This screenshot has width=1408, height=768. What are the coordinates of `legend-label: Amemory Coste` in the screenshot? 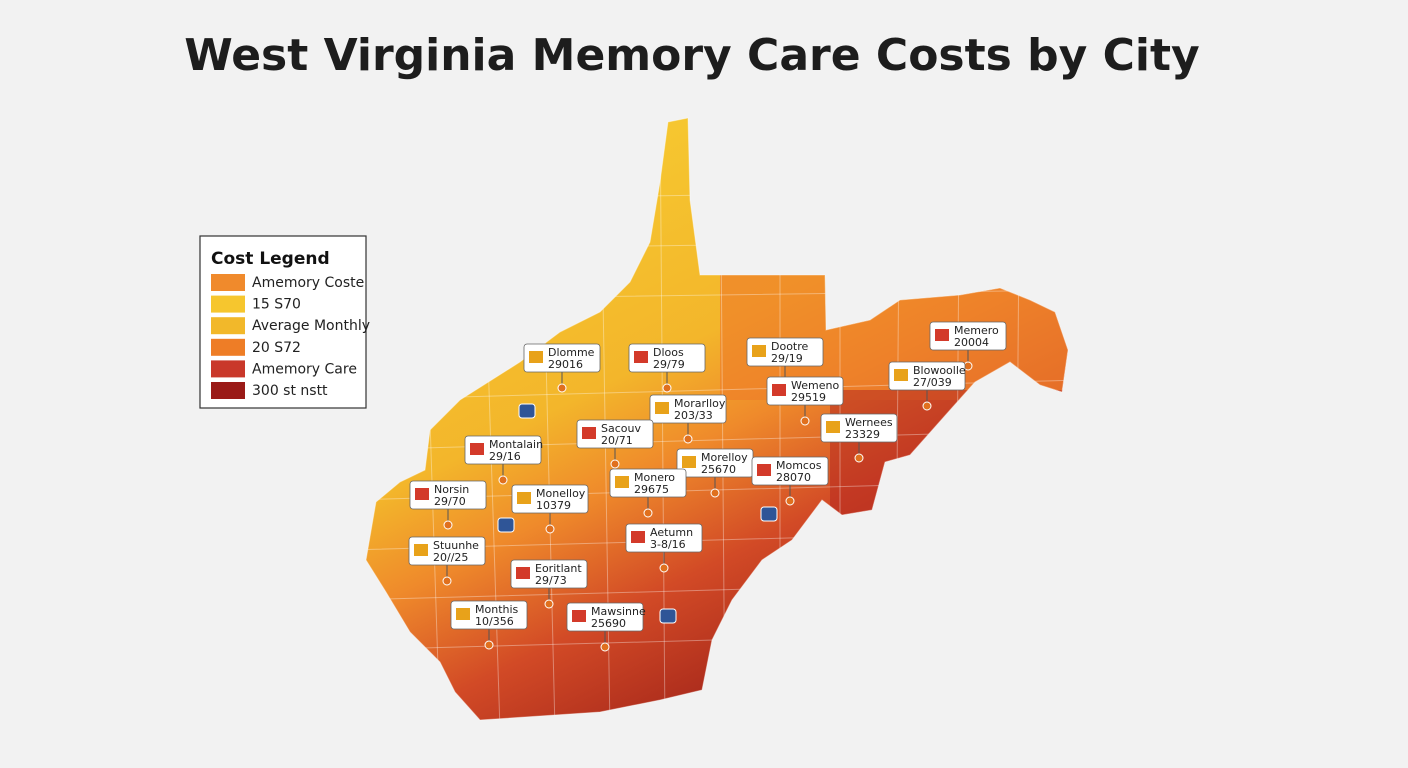 It's located at (308, 283).